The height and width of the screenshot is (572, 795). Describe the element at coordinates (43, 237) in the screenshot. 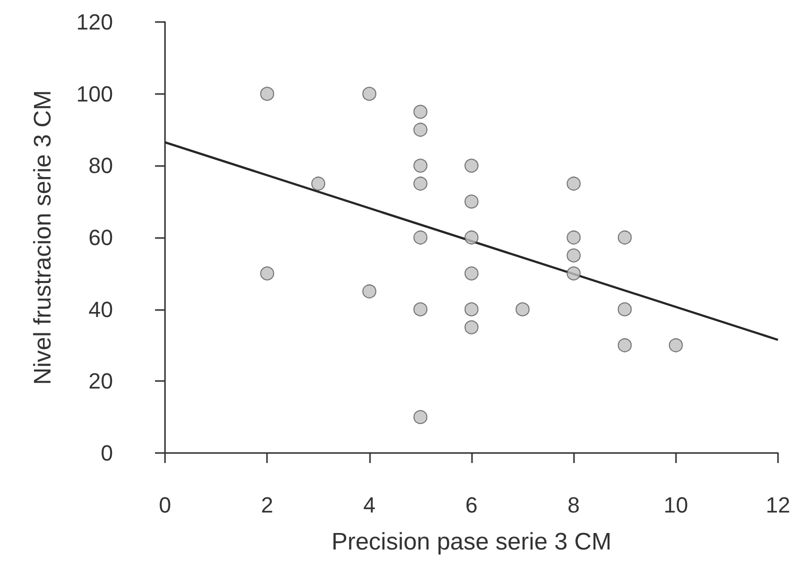

I see `y-axis-title: Nivel frustracion serie 3 CM` at that location.